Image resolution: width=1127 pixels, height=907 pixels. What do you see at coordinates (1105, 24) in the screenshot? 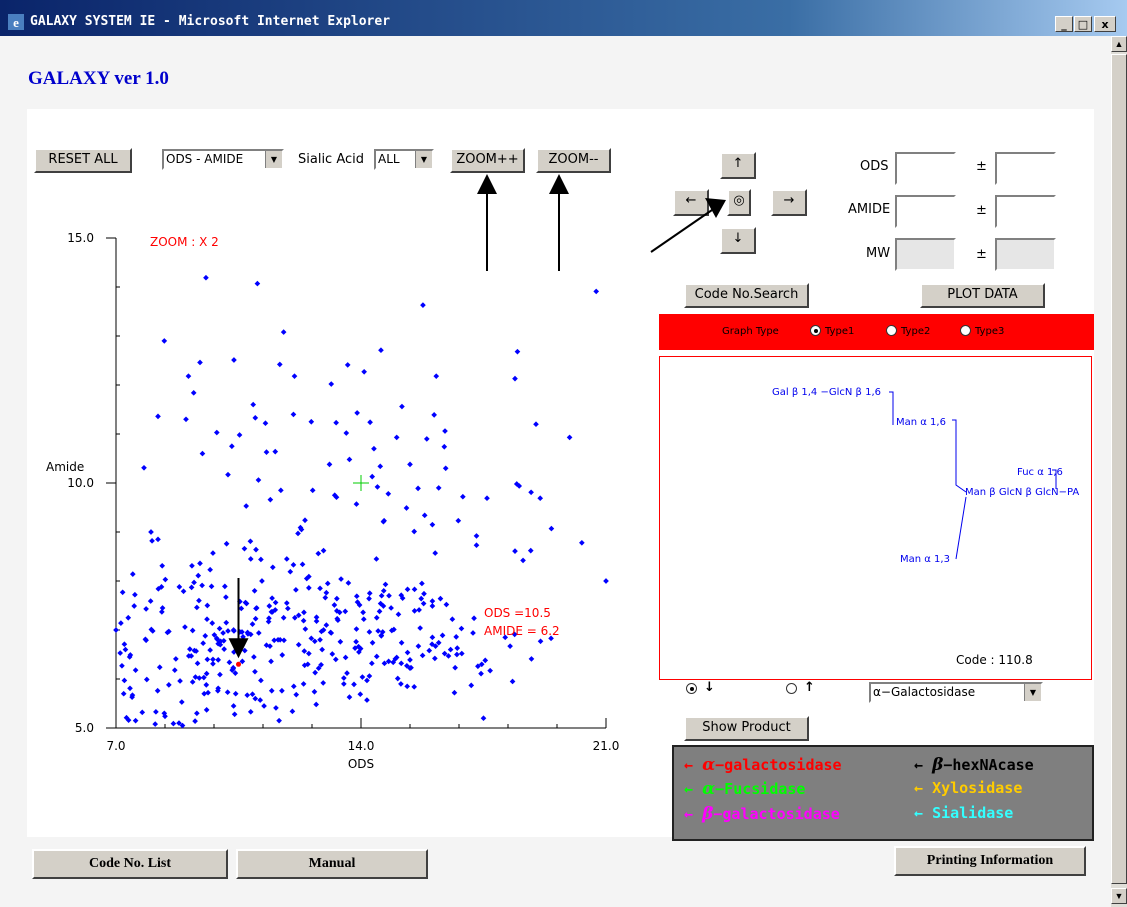
I see `close-button: x` at bounding box center [1105, 24].